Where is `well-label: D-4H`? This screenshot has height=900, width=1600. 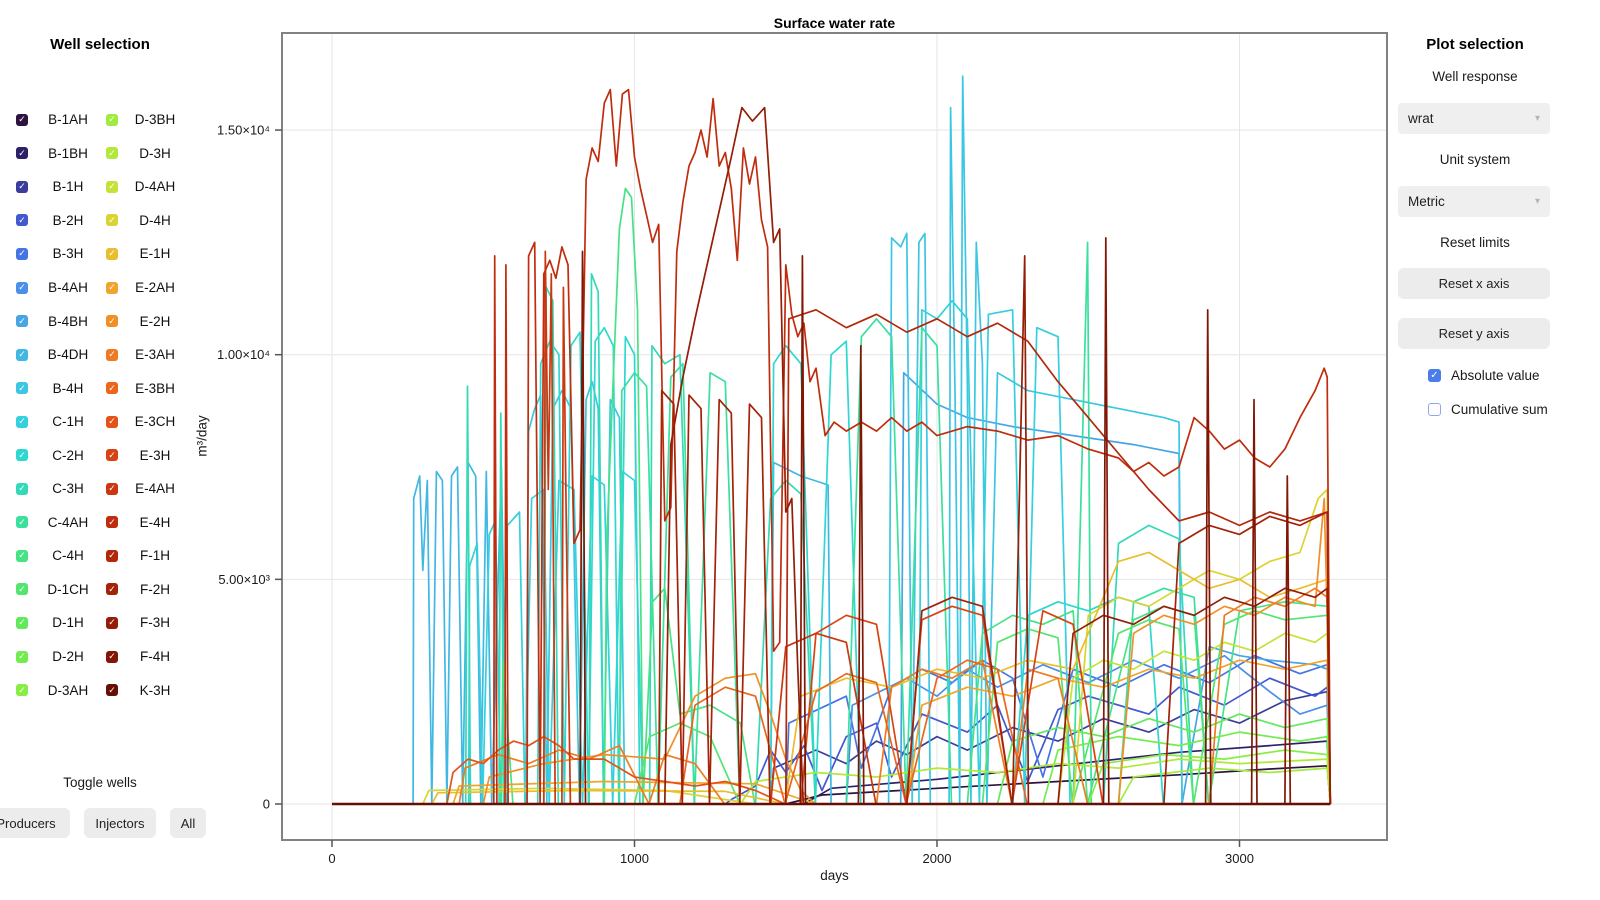 well-label: D-4H is located at coordinates (155, 220).